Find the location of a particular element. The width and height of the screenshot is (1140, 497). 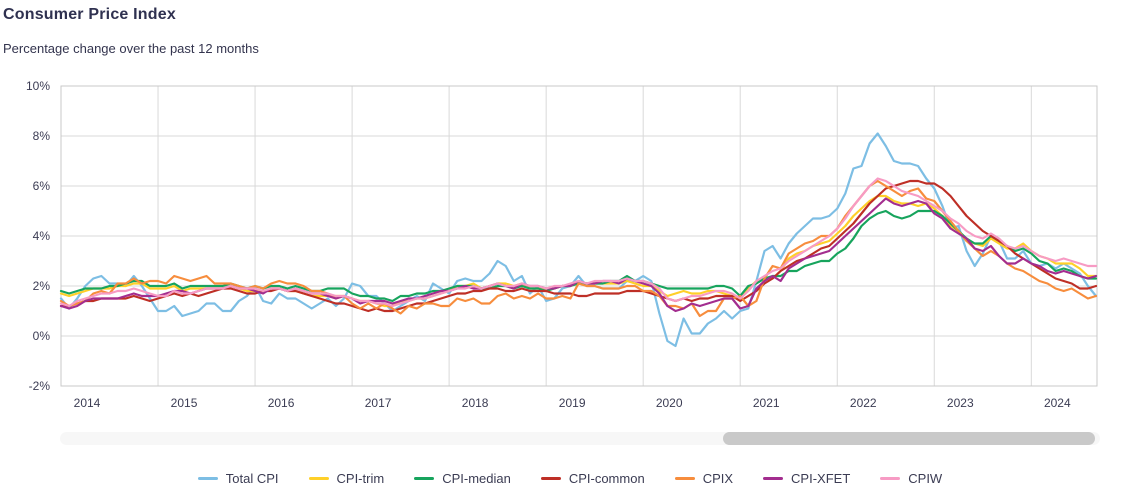

y-tick-label: 0% is located at coordinates (42, 336).